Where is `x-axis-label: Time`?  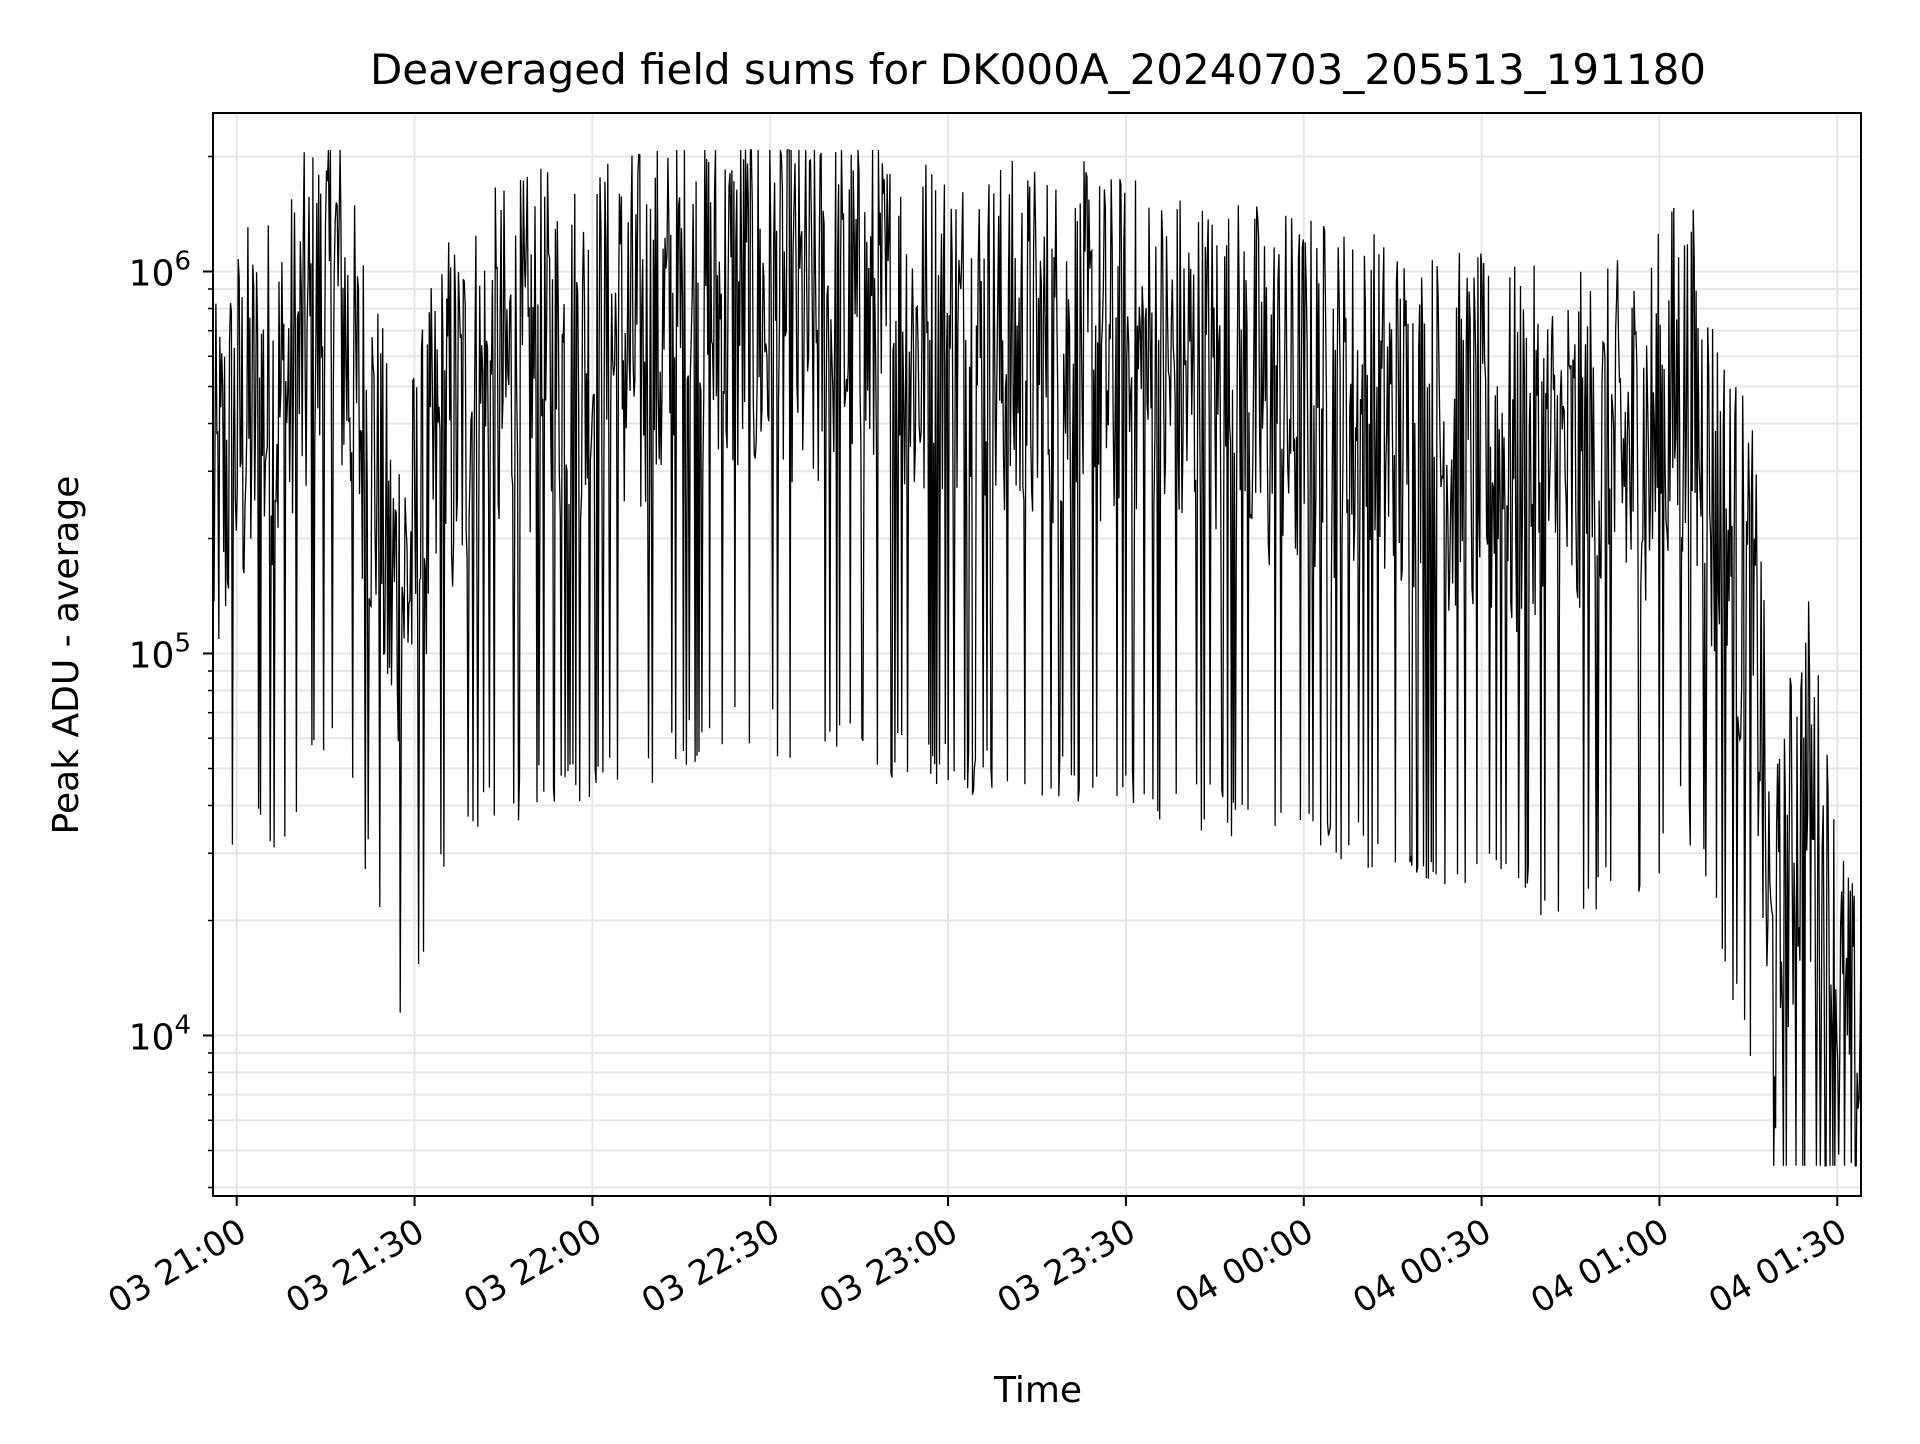
x-axis-label: Time is located at coordinates (1037, 1390).